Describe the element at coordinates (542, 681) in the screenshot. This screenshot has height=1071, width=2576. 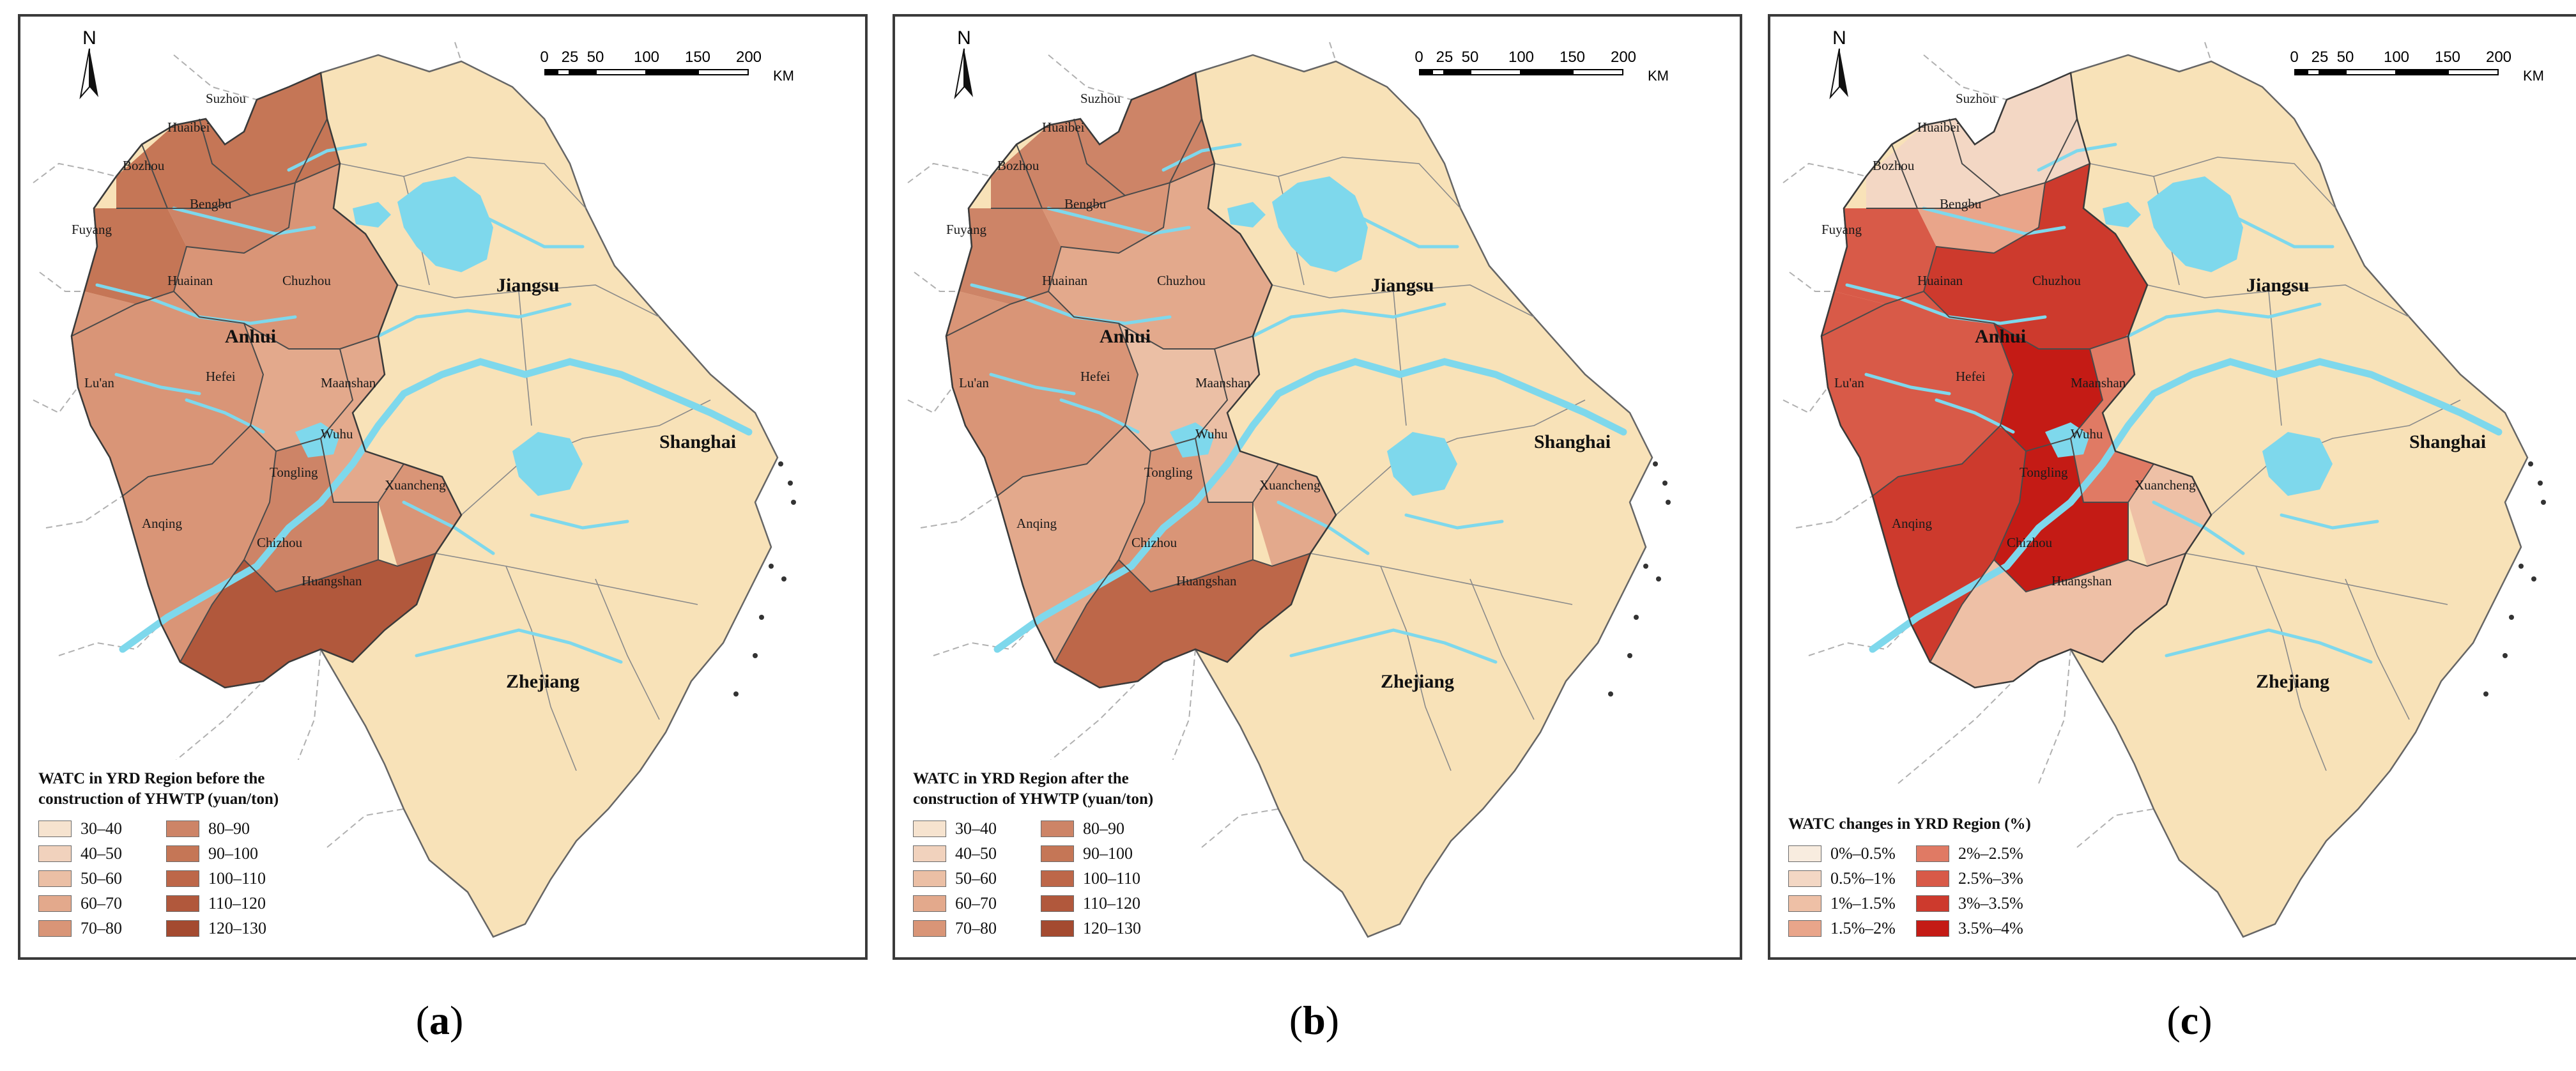
I see `province-label: Zhejiang` at that location.